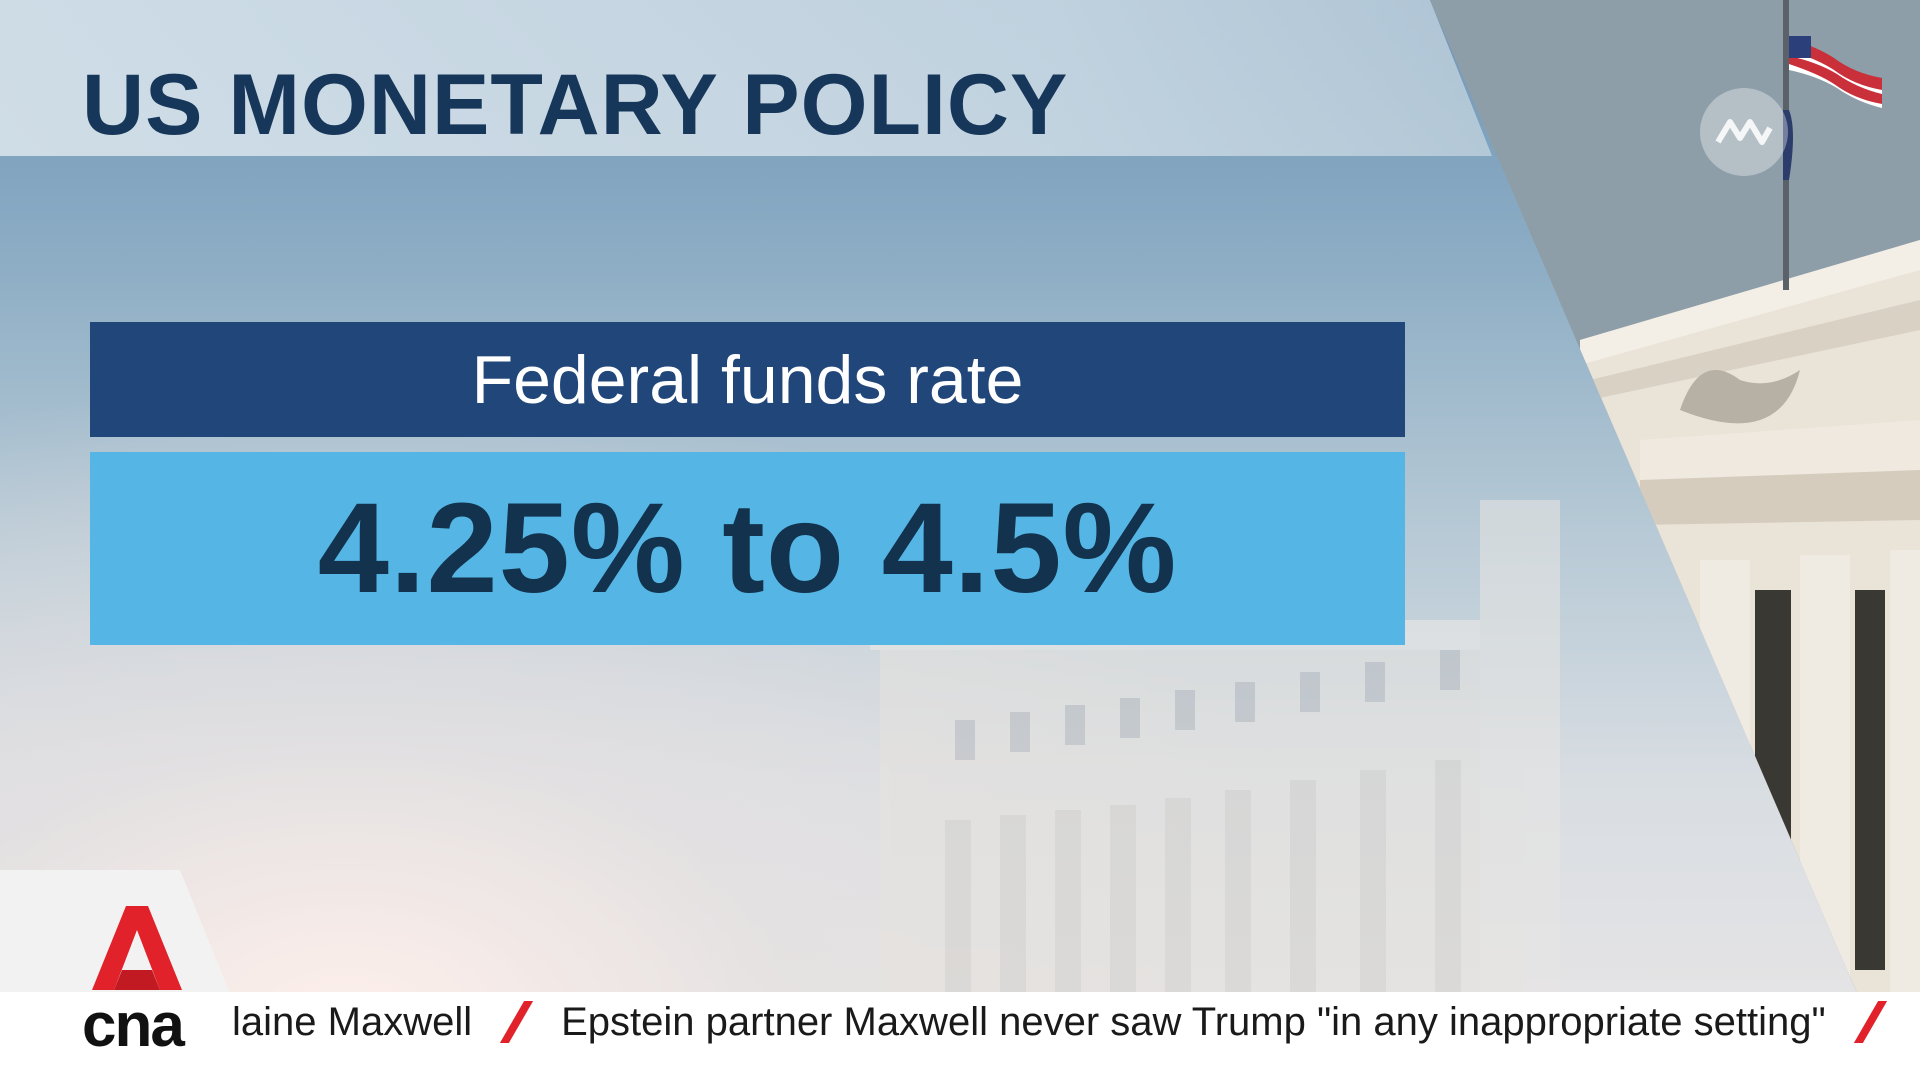  What do you see at coordinates (575, 105) in the screenshot?
I see `headline: US MONETARY POLICY` at bounding box center [575, 105].